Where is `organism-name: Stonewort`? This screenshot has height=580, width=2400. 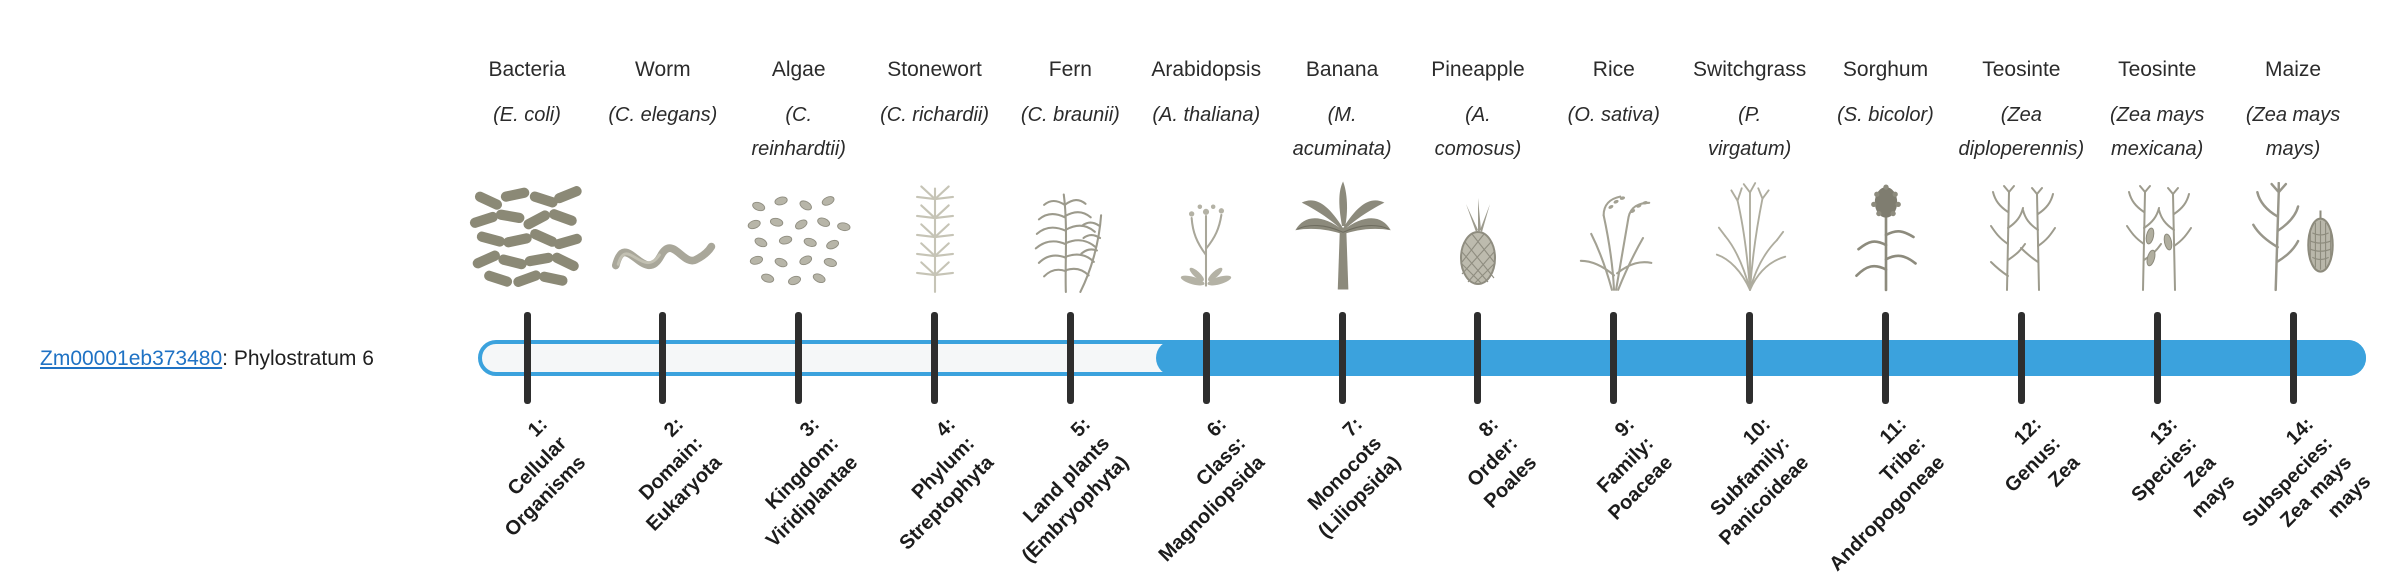 organism-name: Stonewort is located at coordinates (934, 69).